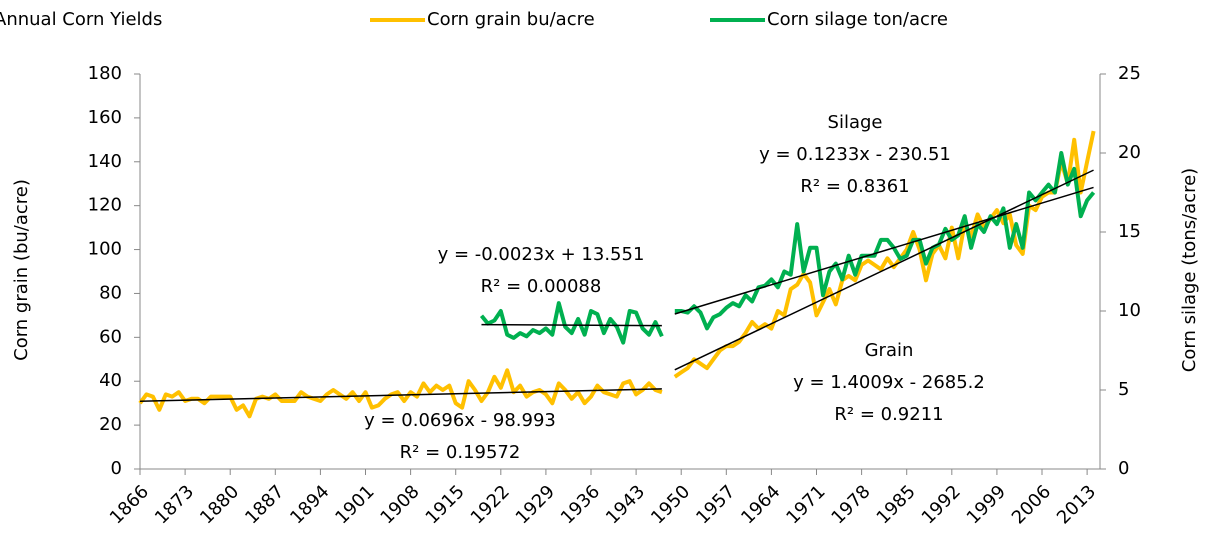  Describe the element at coordinates (460, 452) in the screenshot. I see `trendline-r2: R² = 0.19572` at that location.